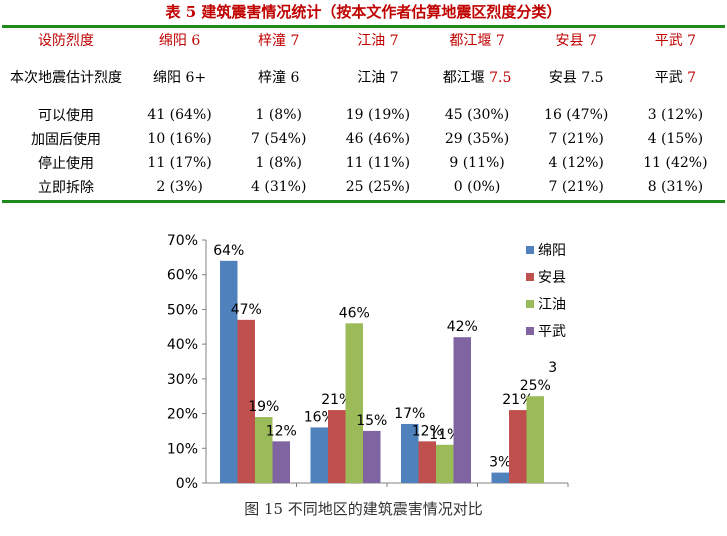 Image resolution: width=727 pixels, height=536 pixels. Describe the element at coordinates (692, 78) in the screenshot. I see `estimate-cell-value: 7` at that location.